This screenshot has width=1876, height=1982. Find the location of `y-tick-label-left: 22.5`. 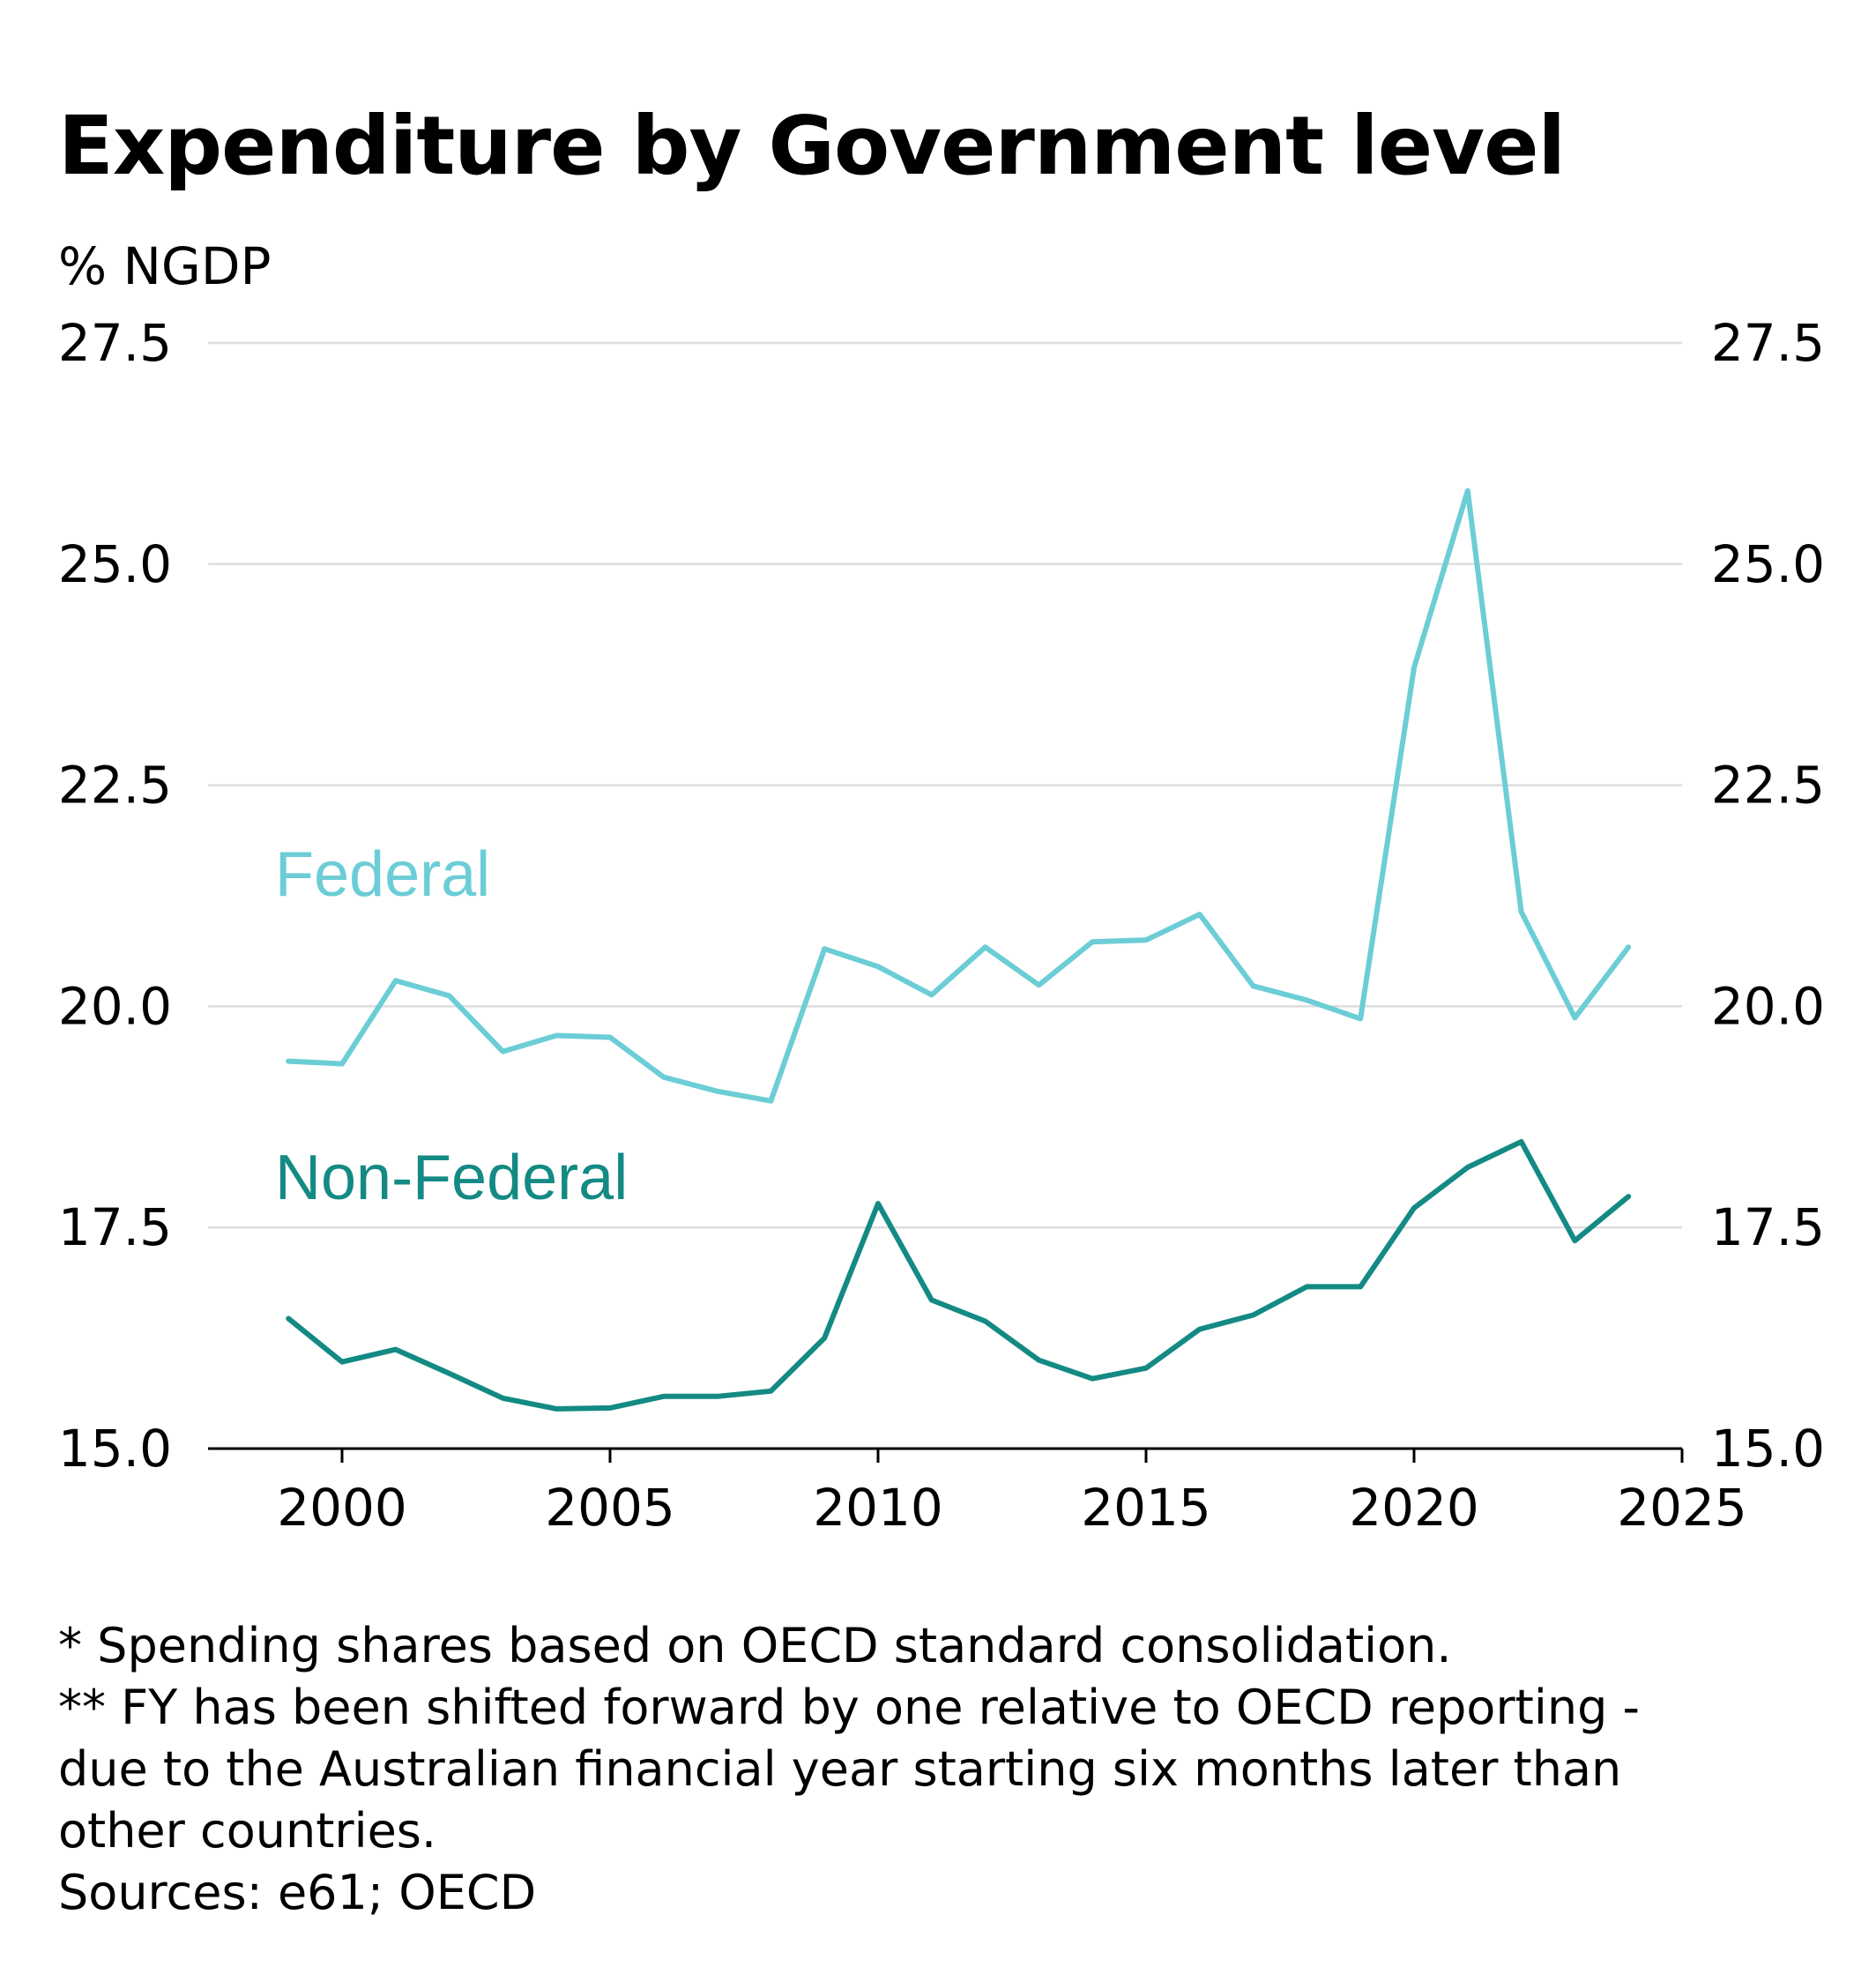

y-tick-label-left: 22.5 is located at coordinates (115, 786).